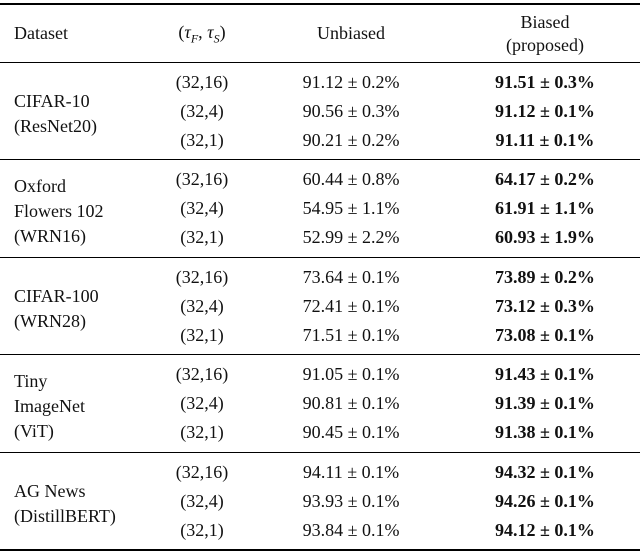  I want to click on biased-header-line2: (proposed), so click(545, 44).